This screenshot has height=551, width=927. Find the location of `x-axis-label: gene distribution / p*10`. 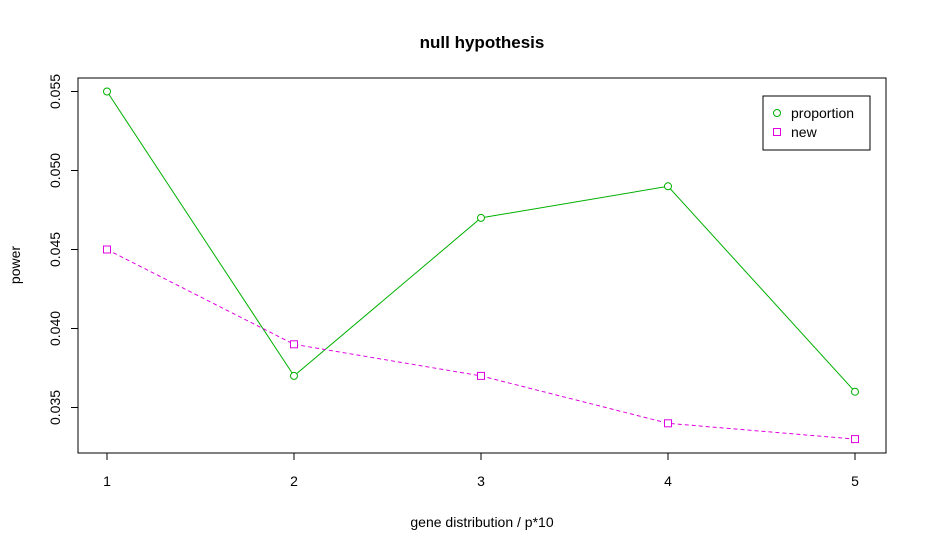

x-axis-label: gene distribution / p*10 is located at coordinates (481, 522).